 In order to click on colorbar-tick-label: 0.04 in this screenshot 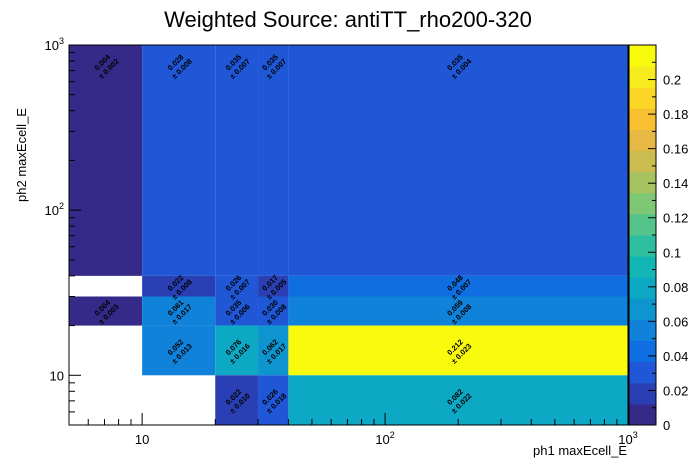, I will do `click(675, 356)`.